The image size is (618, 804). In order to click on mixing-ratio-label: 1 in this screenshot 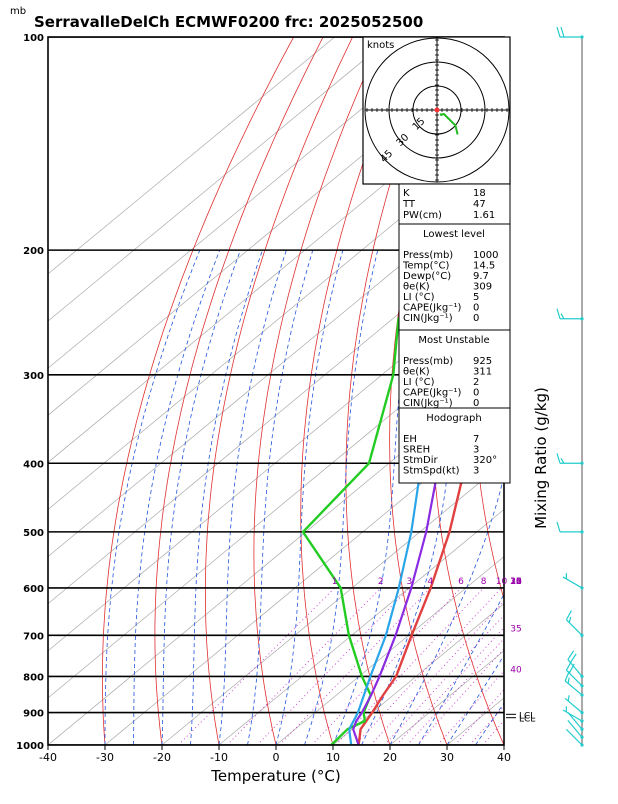, I will do `click(335, 582)`.